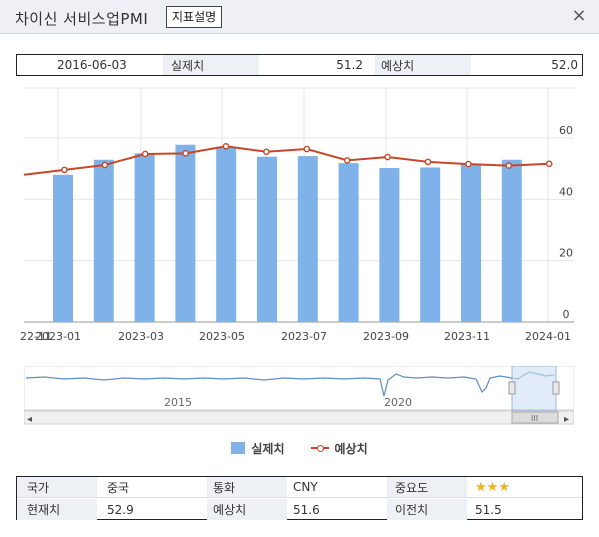 The width and height of the screenshot is (599, 537). I want to click on navigator-handle-right, so click(556, 388).